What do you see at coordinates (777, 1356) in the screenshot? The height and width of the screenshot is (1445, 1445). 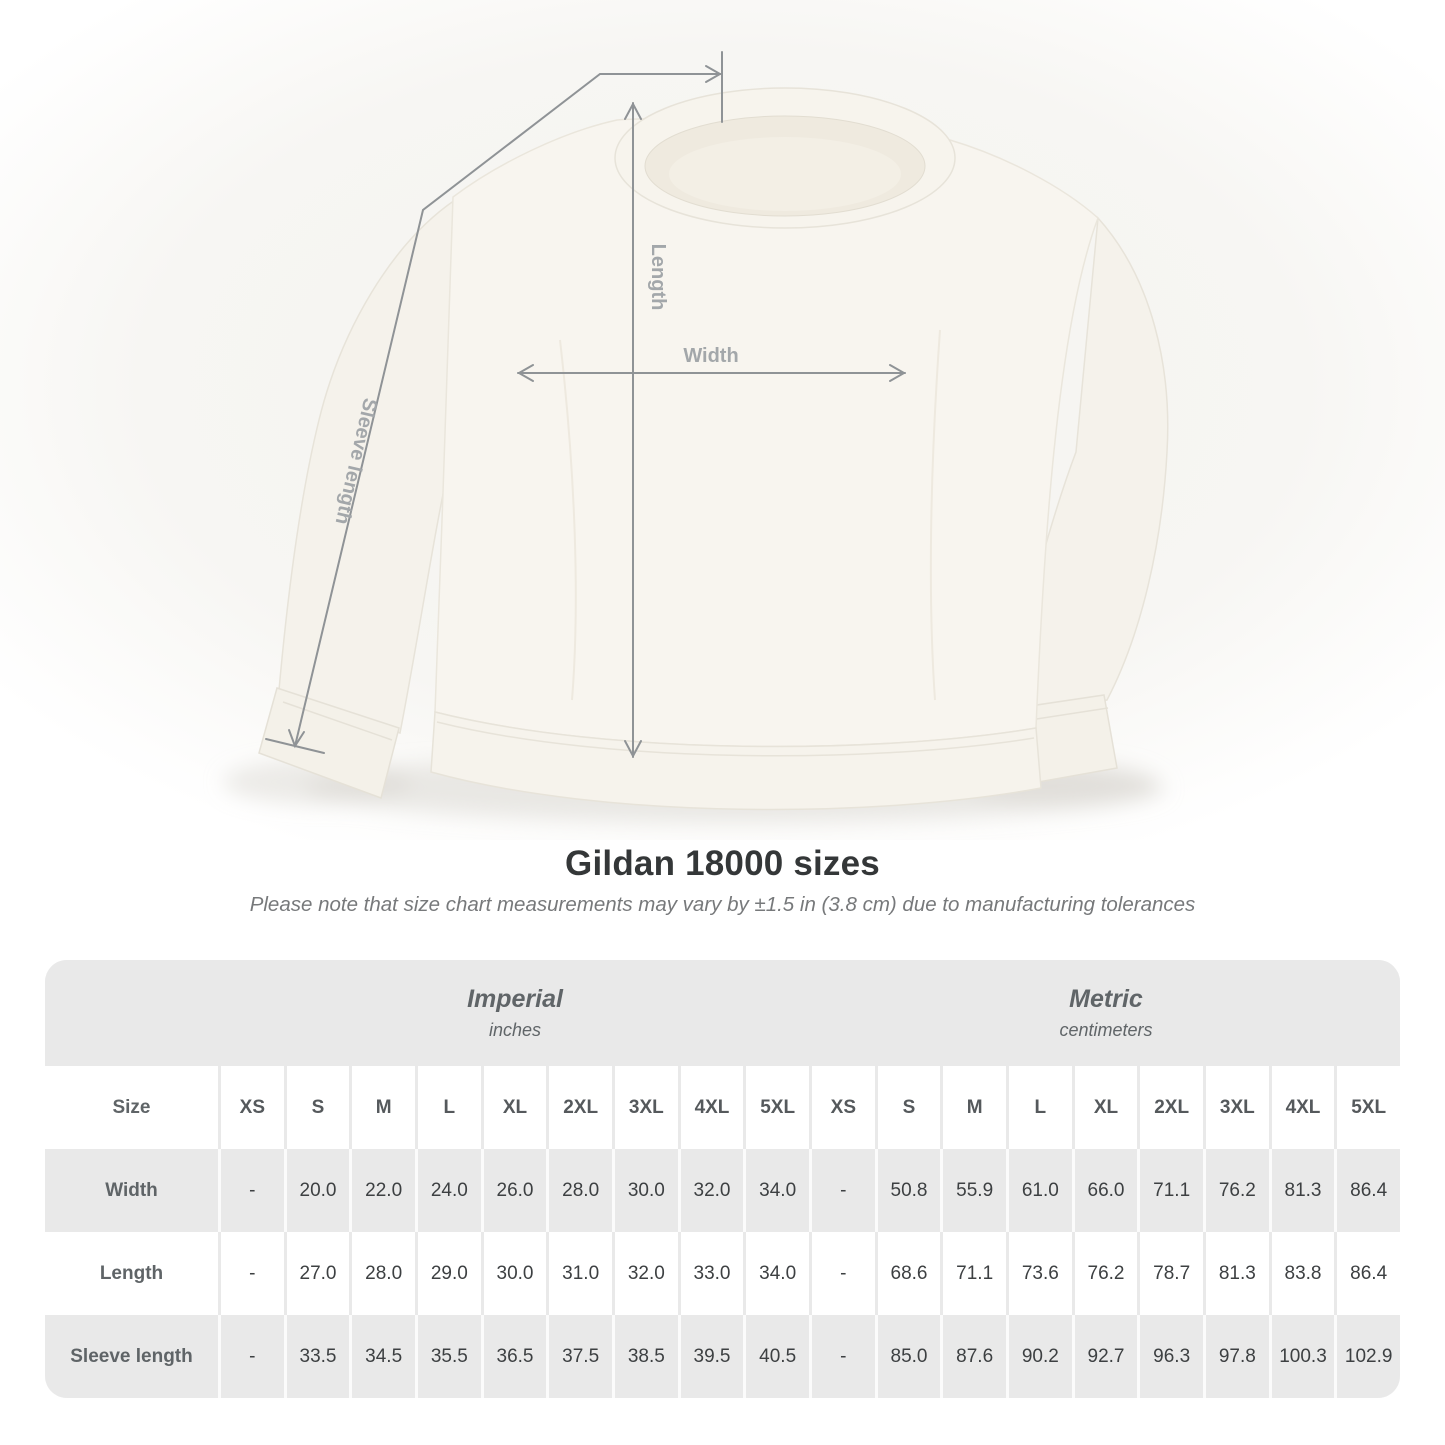 I see `imperial-value-cell: 40.5` at bounding box center [777, 1356].